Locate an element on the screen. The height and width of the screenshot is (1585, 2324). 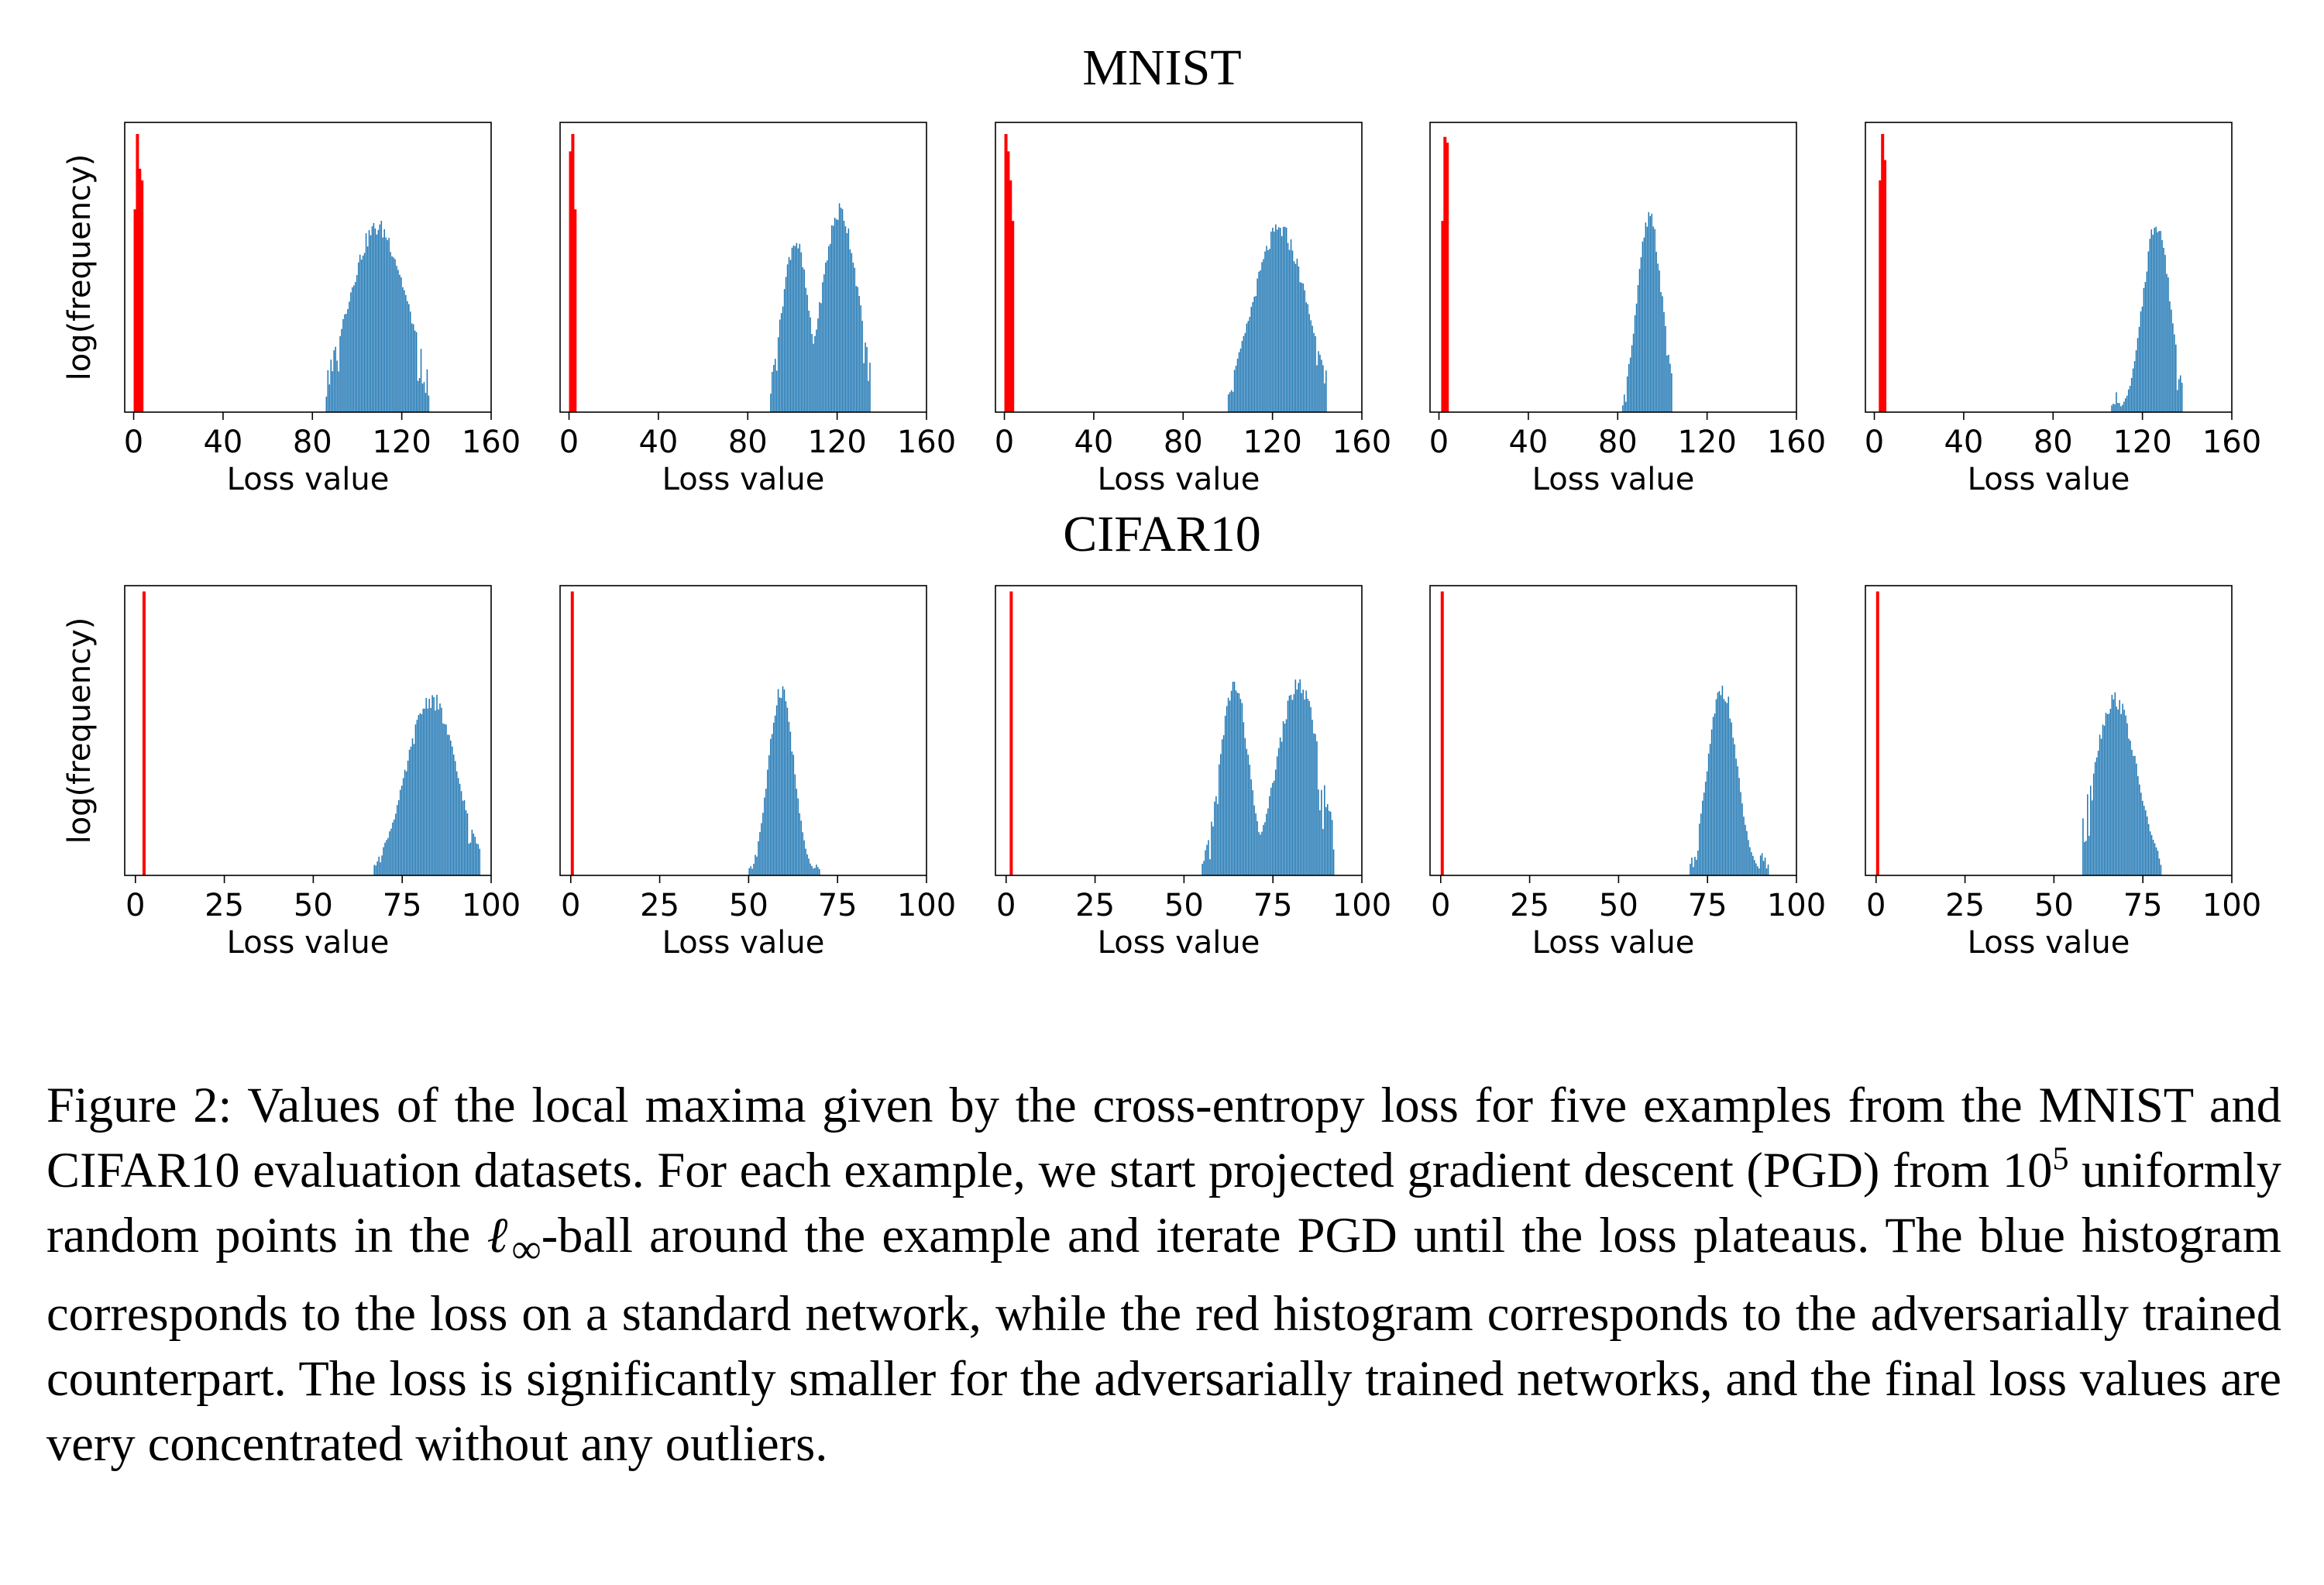
x-tick-label: 100 is located at coordinates (2231, 905).